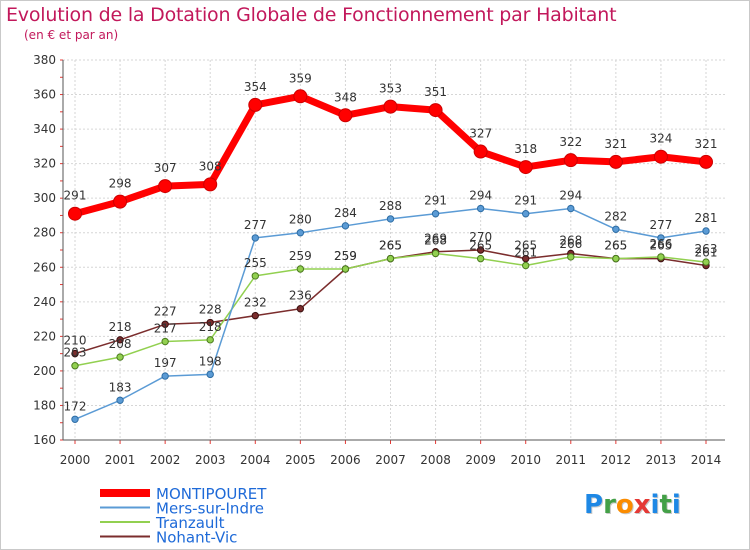 The width and height of the screenshot is (750, 550). Describe the element at coordinates (570, 240) in the screenshot. I see `data-label-nohant-vic: 268` at that location.